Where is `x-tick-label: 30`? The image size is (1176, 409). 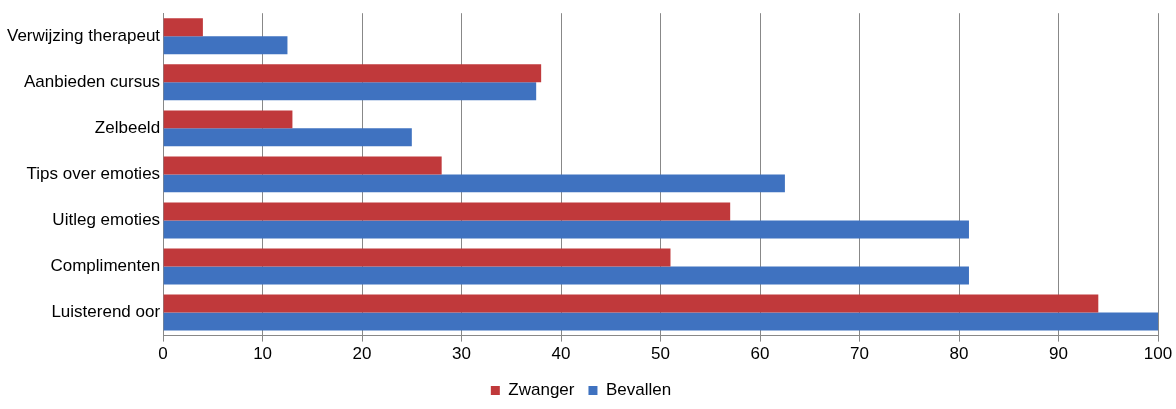
x-tick-label: 30 is located at coordinates (462, 354).